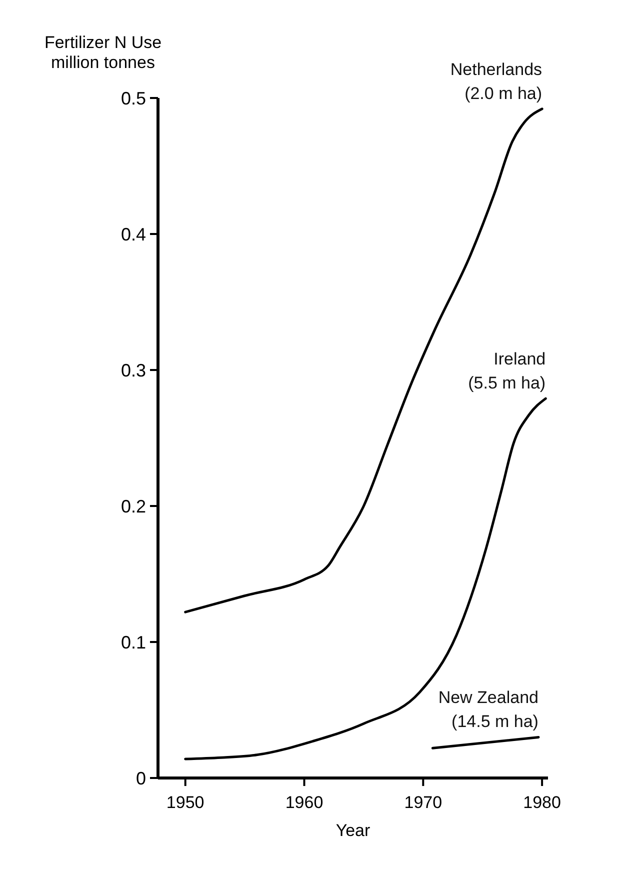 The width and height of the screenshot is (638, 872). I want to click on y-tick-label: 0.3, so click(133, 370).